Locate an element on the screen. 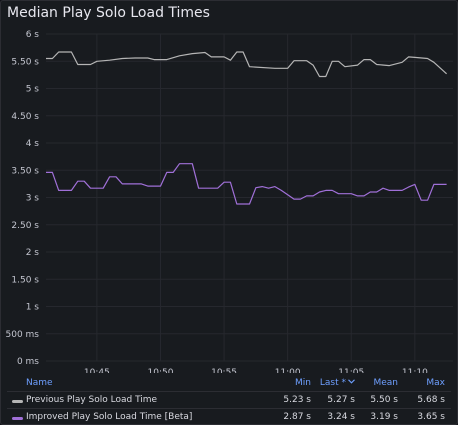  legend-header-row: Name Min Last * Mean Max is located at coordinates (229, 383).